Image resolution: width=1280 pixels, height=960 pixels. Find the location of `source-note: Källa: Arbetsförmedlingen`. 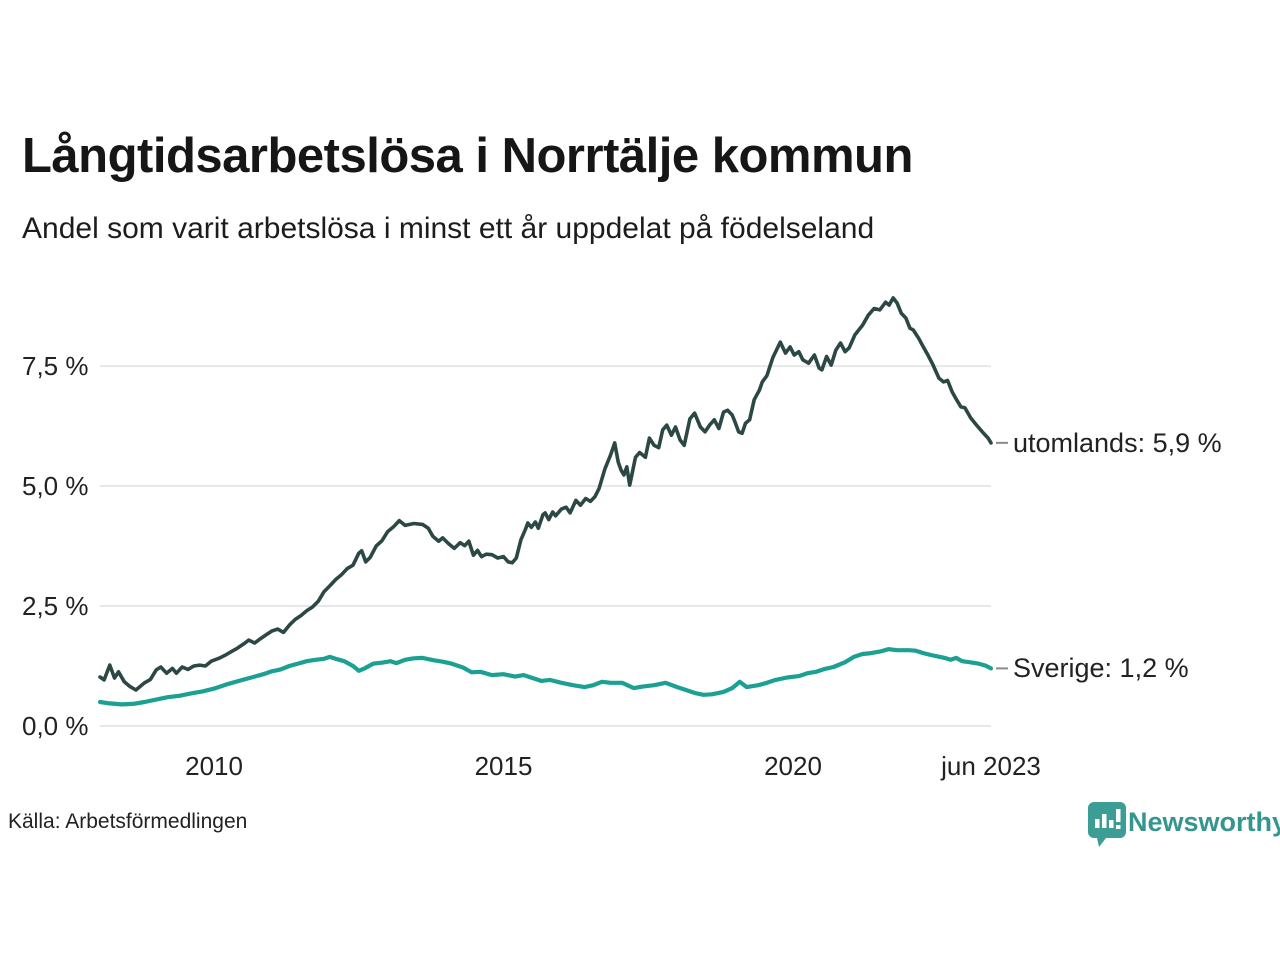

source-note: Källa: Arbetsförmedlingen is located at coordinates (128, 821).